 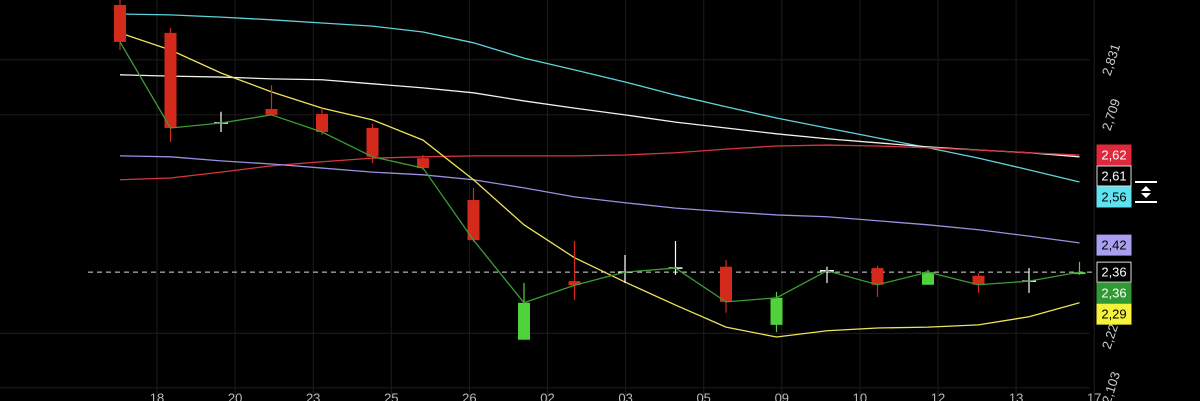 What do you see at coordinates (547, 395) in the screenshot?
I see `x-tick-label: 02` at bounding box center [547, 395].